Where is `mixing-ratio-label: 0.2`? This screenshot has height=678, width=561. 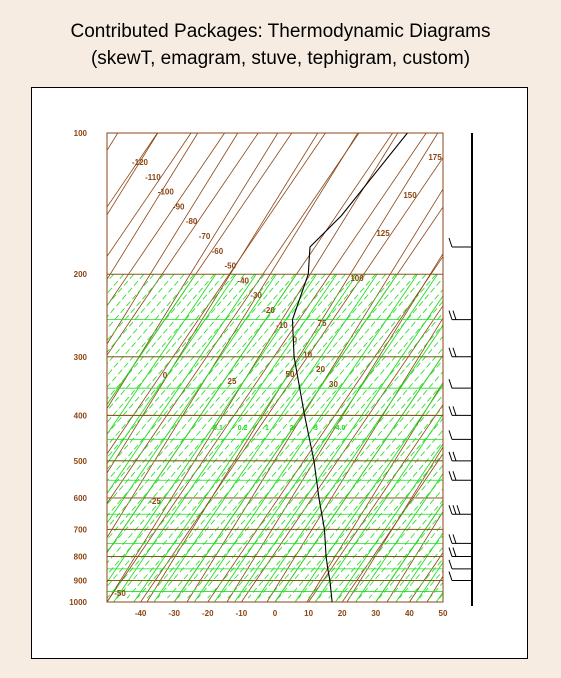 mixing-ratio-label: 0.2 is located at coordinates (243, 428).